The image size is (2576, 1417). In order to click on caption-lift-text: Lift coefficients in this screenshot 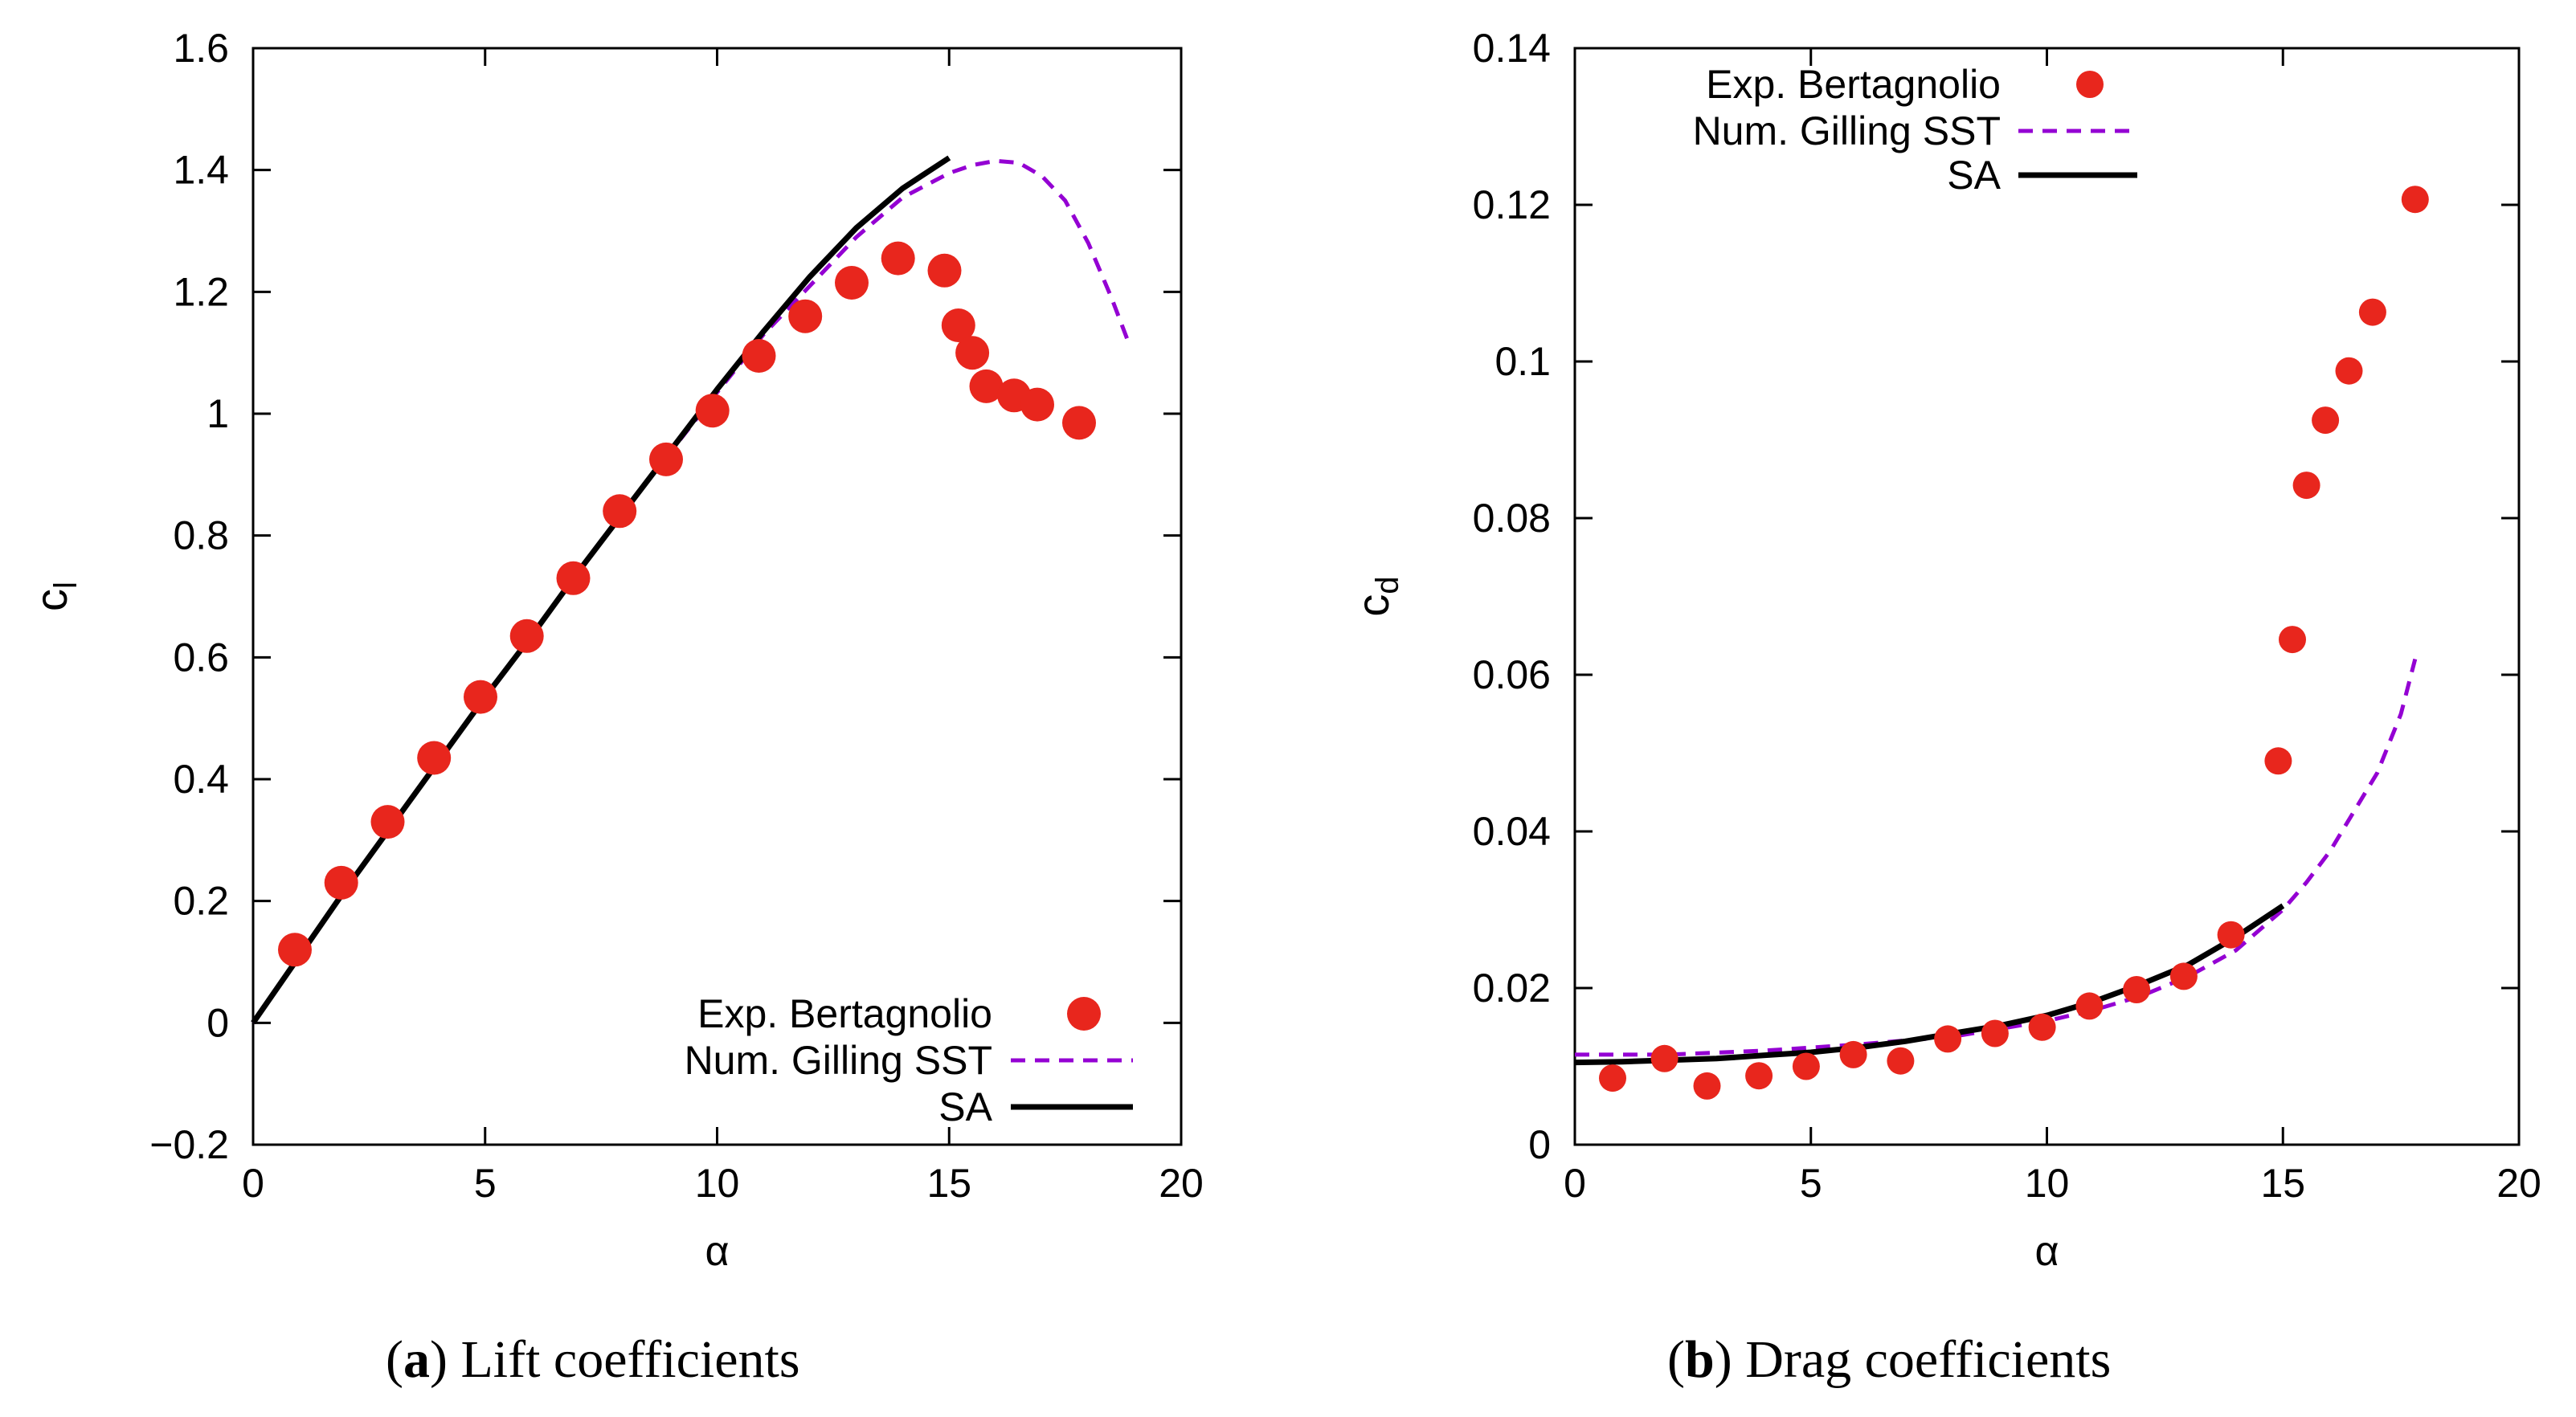, I will do `click(624, 1359)`.